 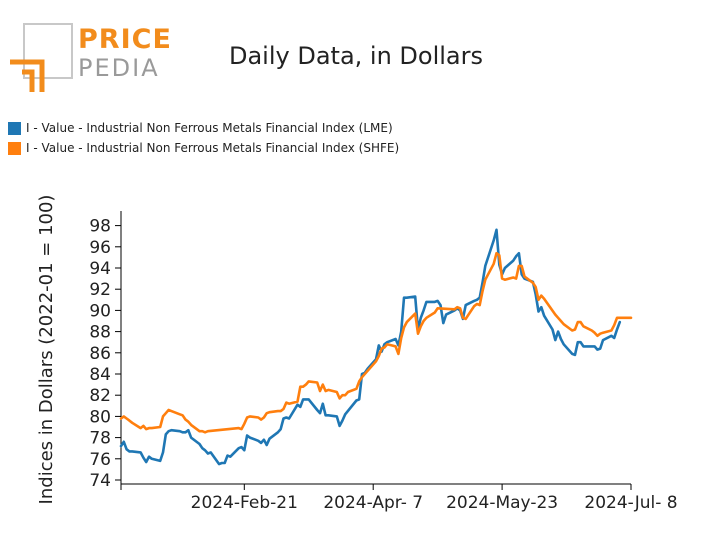 What do you see at coordinates (100, 248) in the screenshot?
I see `y-tick-label-96: 96` at bounding box center [100, 248].